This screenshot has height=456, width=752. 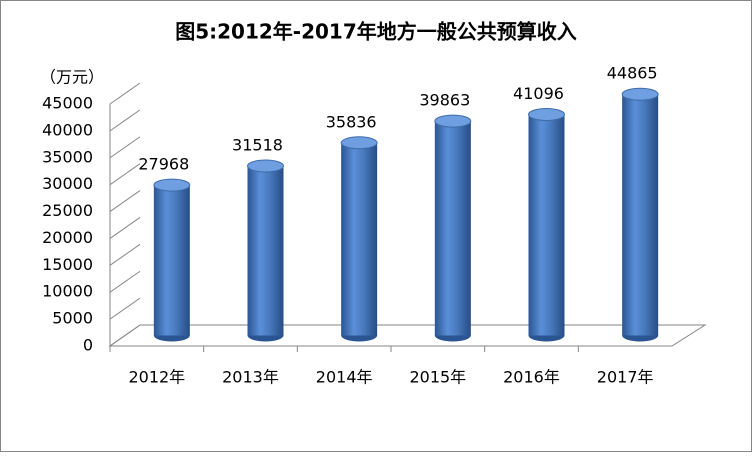 I want to click on y-axis-label: （万元）, so click(x=72, y=77).